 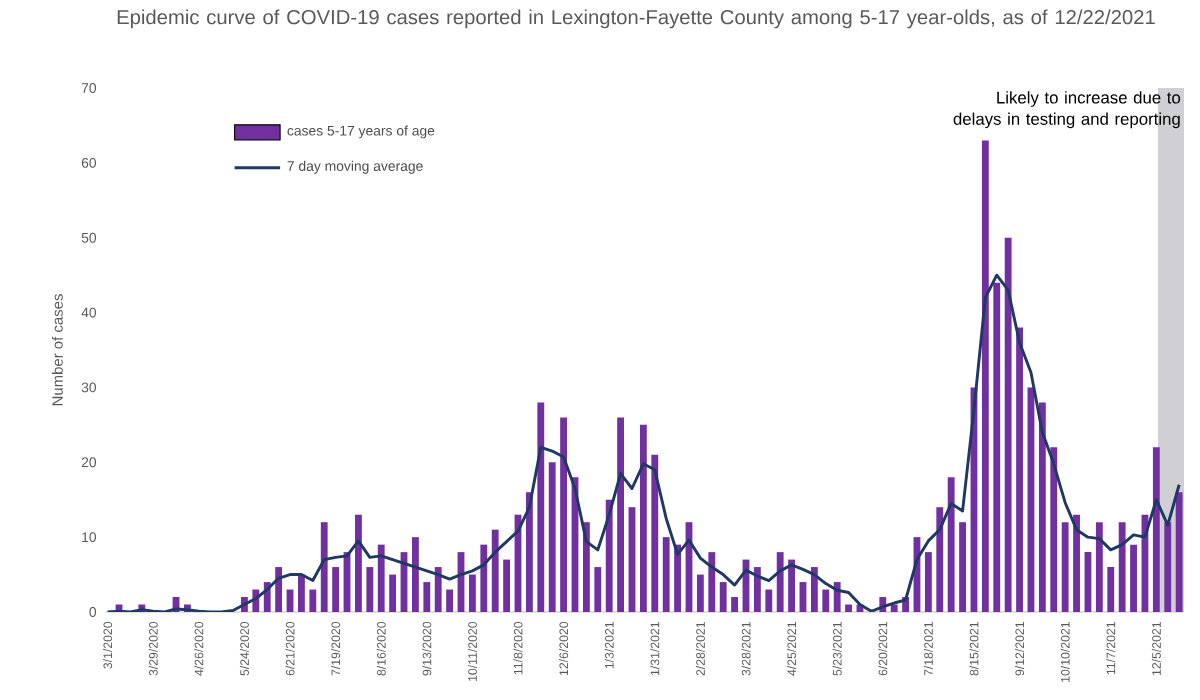 What do you see at coordinates (1067, 110) in the screenshot?
I see `band-label: Likely to increase due to delays in testing and reporting` at bounding box center [1067, 110].